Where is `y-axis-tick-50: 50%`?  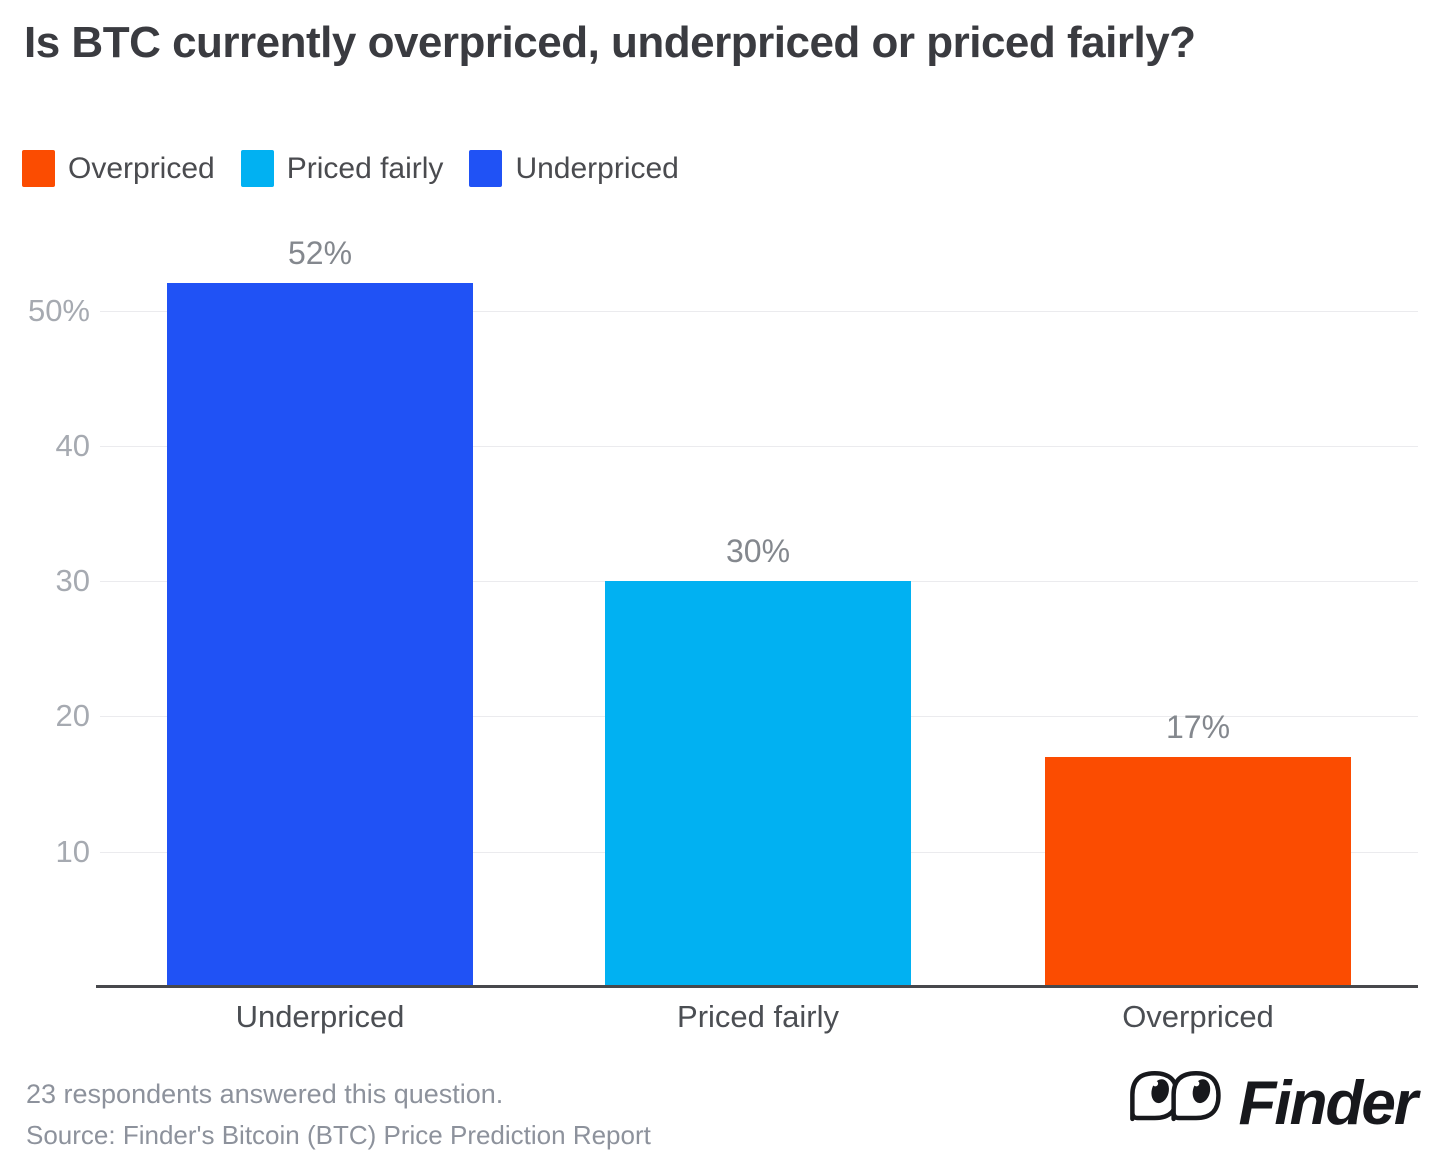
y-axis-tick-50: 50% is located at coordinates (58, 310).